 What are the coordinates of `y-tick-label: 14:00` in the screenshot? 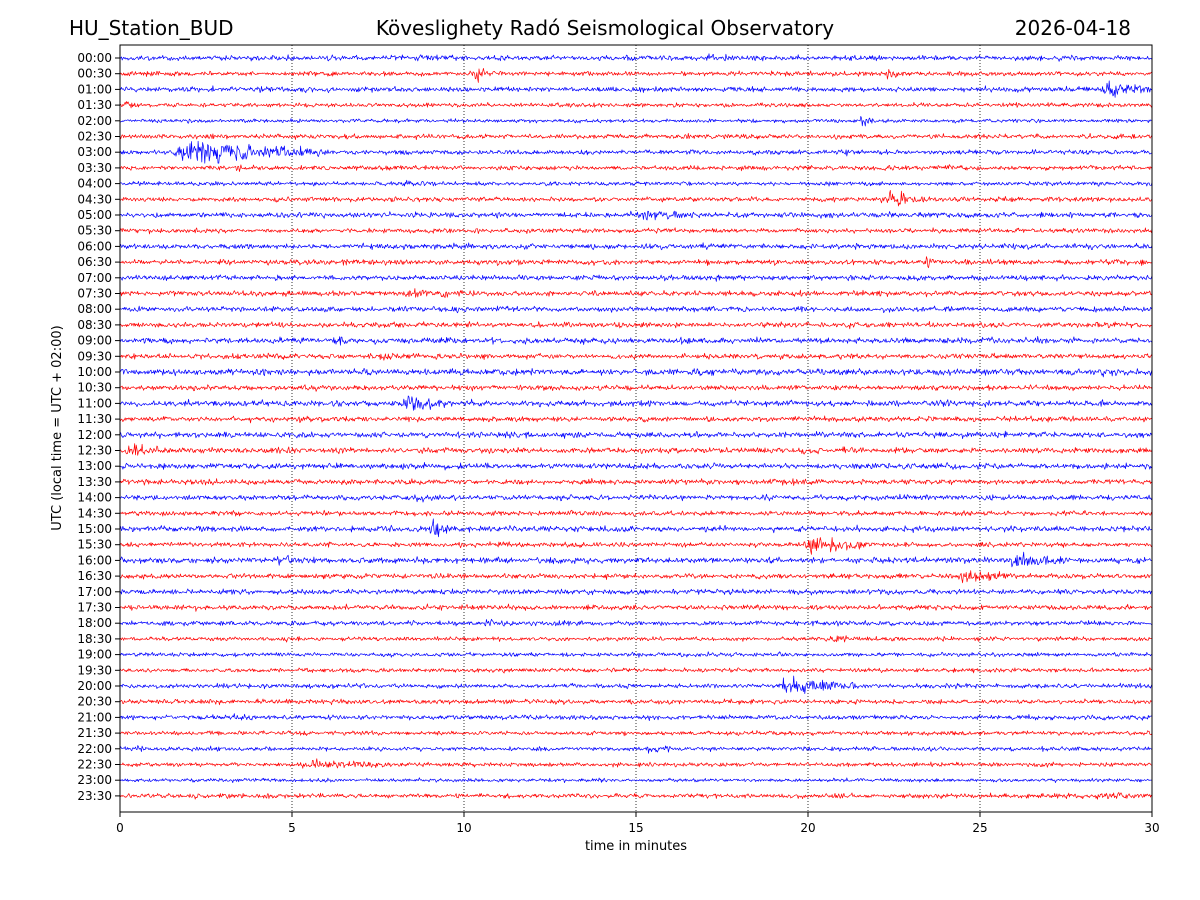 It's located at (94, 498).